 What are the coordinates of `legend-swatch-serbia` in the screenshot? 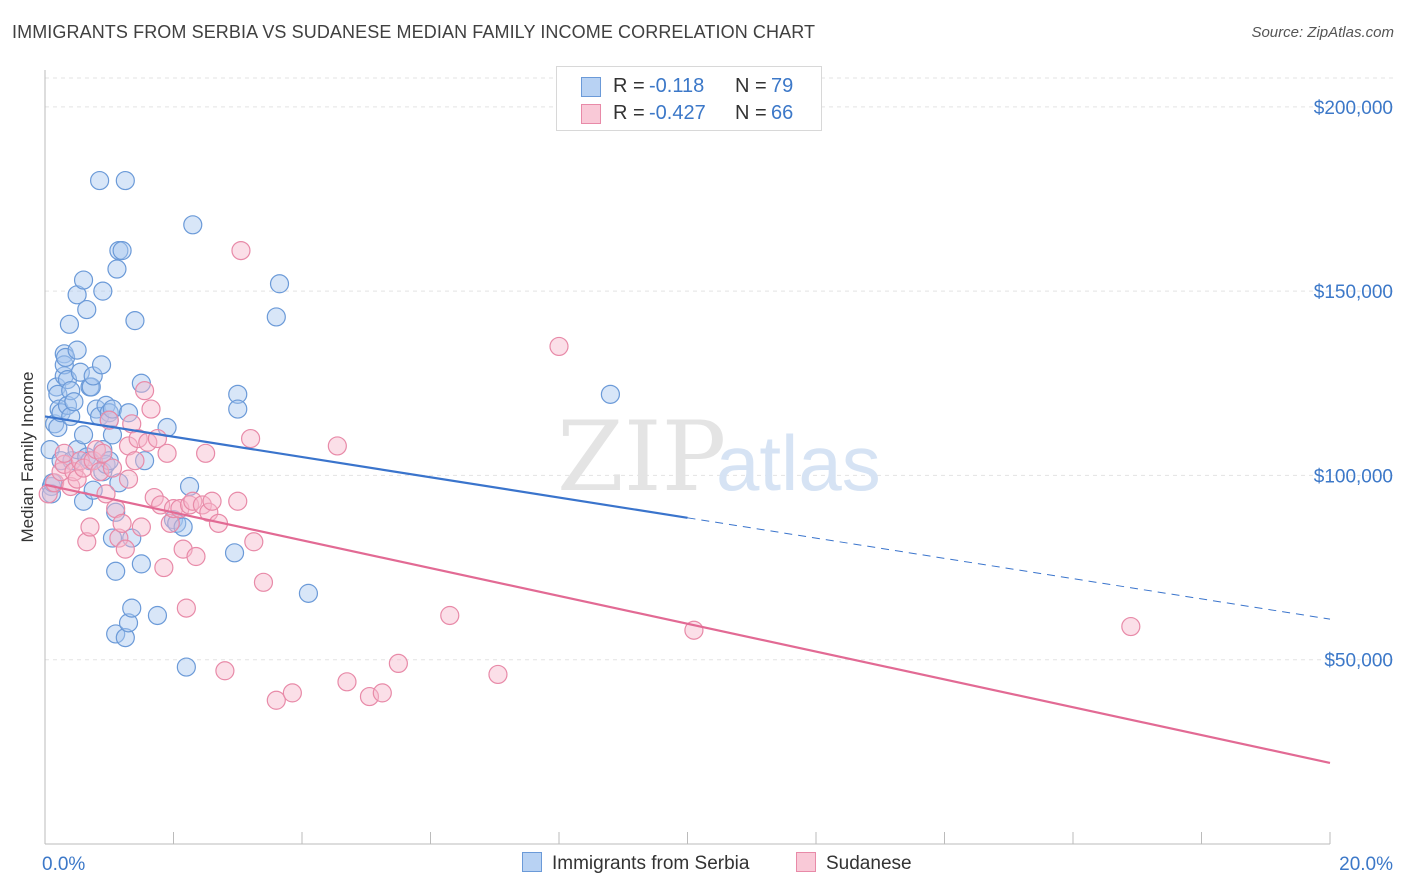 It's located at (591, 87).